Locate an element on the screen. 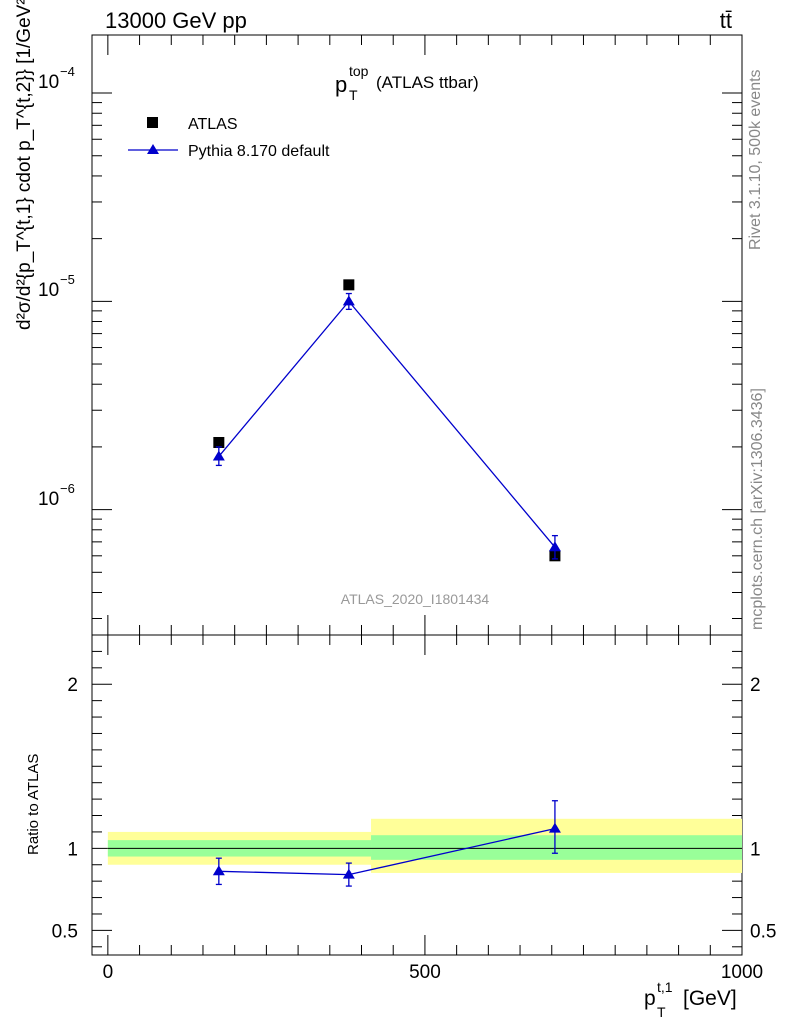 The width and height of the screenshot is (786, 1024). legend-pythia-marker is located at coordinates (153, 149).